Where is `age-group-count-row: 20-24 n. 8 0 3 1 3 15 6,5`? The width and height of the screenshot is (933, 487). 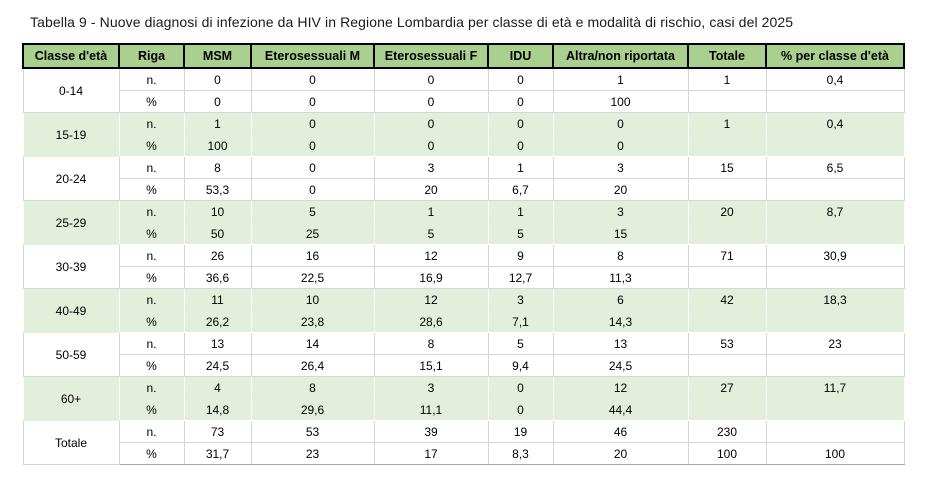
age-group-count-row: 20-24 n. 8 0 3 1 3 15 6,5 is located at coordinates (463, 178).